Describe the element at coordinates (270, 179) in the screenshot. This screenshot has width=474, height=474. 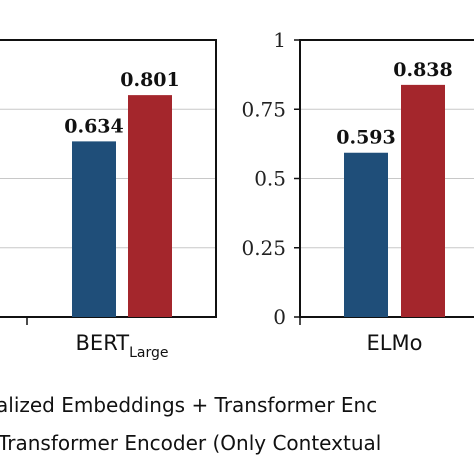
I see `y-tick-label: 0.5` at that location.